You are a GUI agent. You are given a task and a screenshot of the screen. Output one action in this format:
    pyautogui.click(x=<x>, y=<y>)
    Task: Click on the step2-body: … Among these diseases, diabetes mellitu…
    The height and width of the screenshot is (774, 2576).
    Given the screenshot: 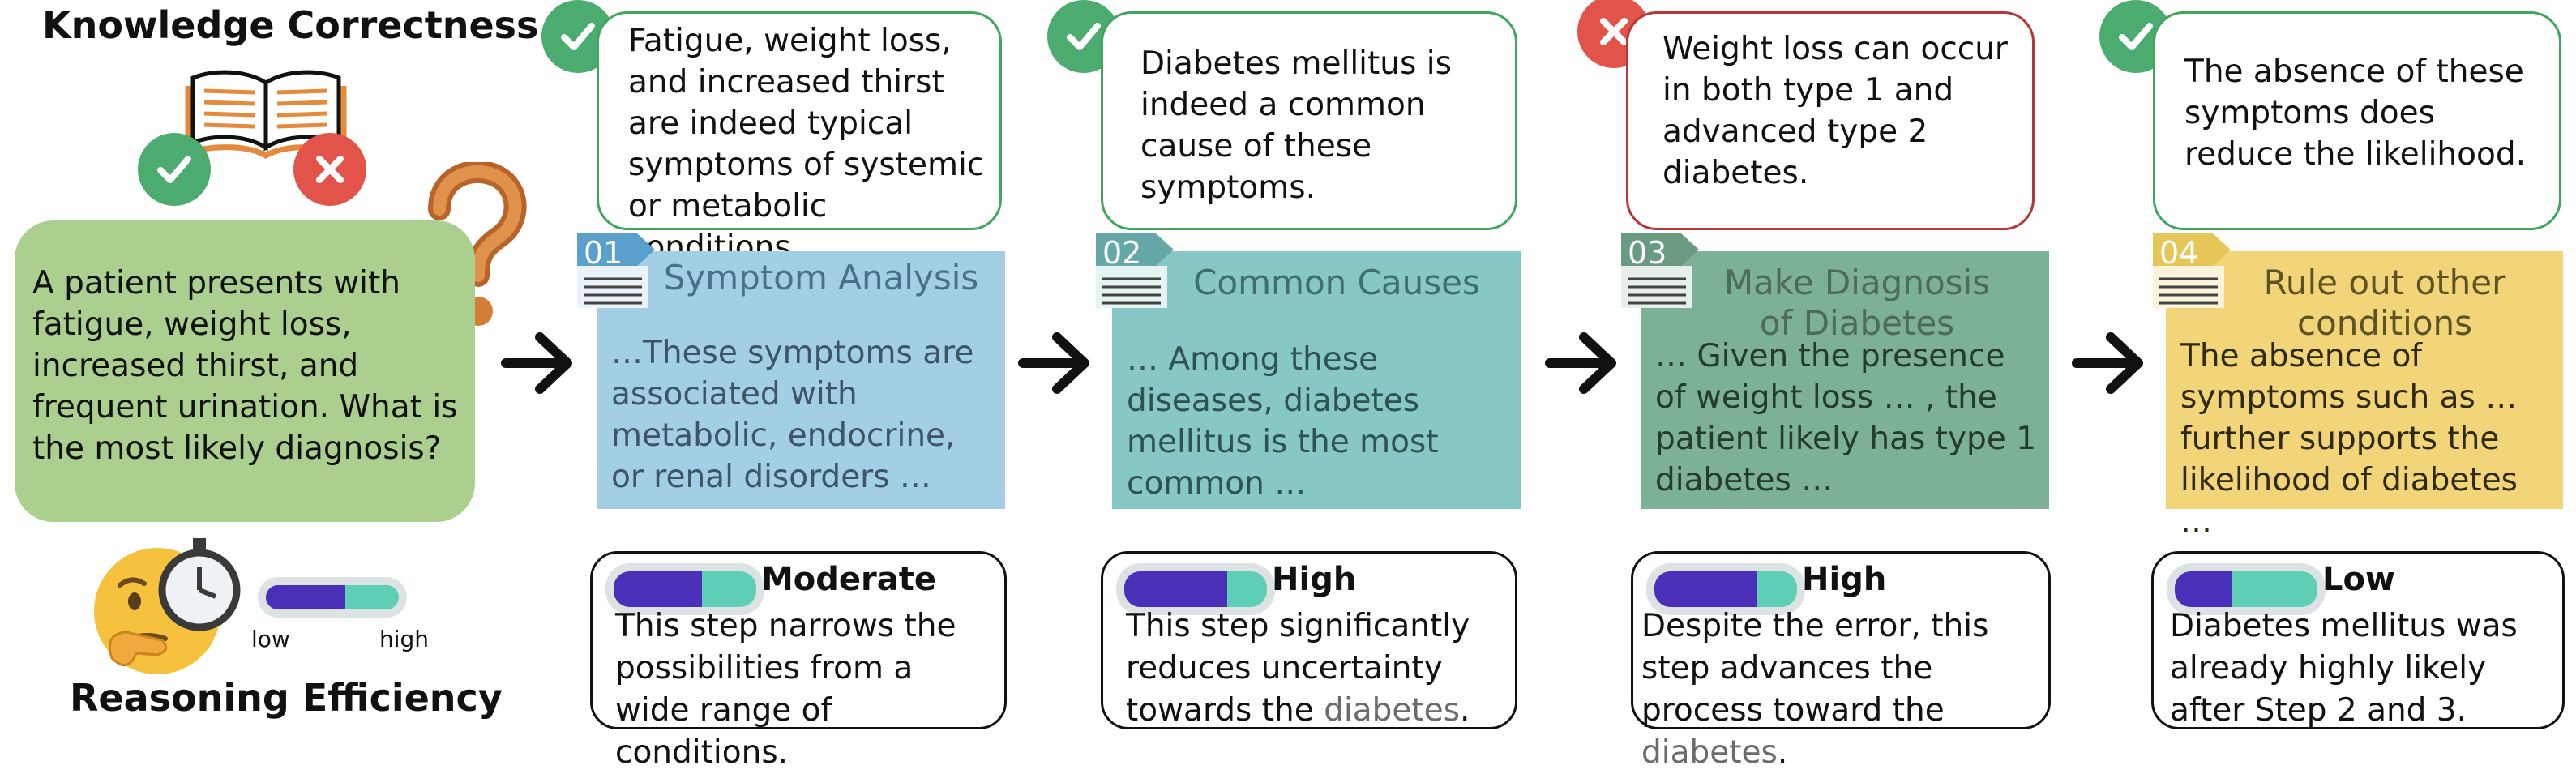 What is the action you would take?
    pyautogui.click(x=1283, y=421)
    